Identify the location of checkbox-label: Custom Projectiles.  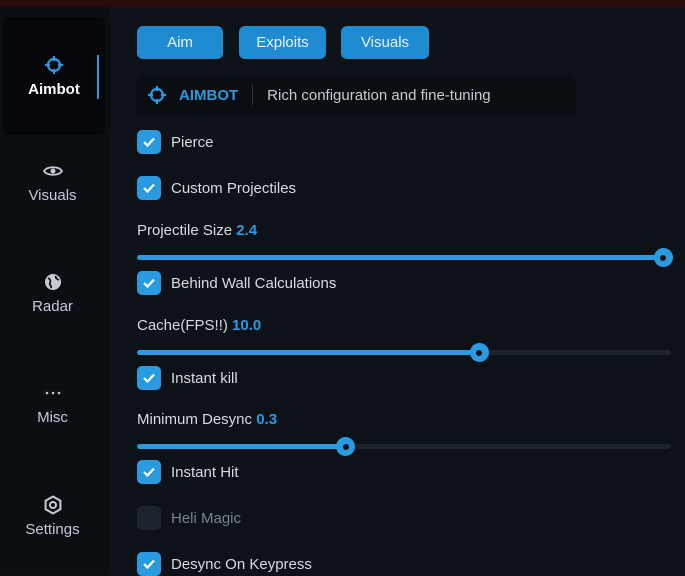
(234, 188).